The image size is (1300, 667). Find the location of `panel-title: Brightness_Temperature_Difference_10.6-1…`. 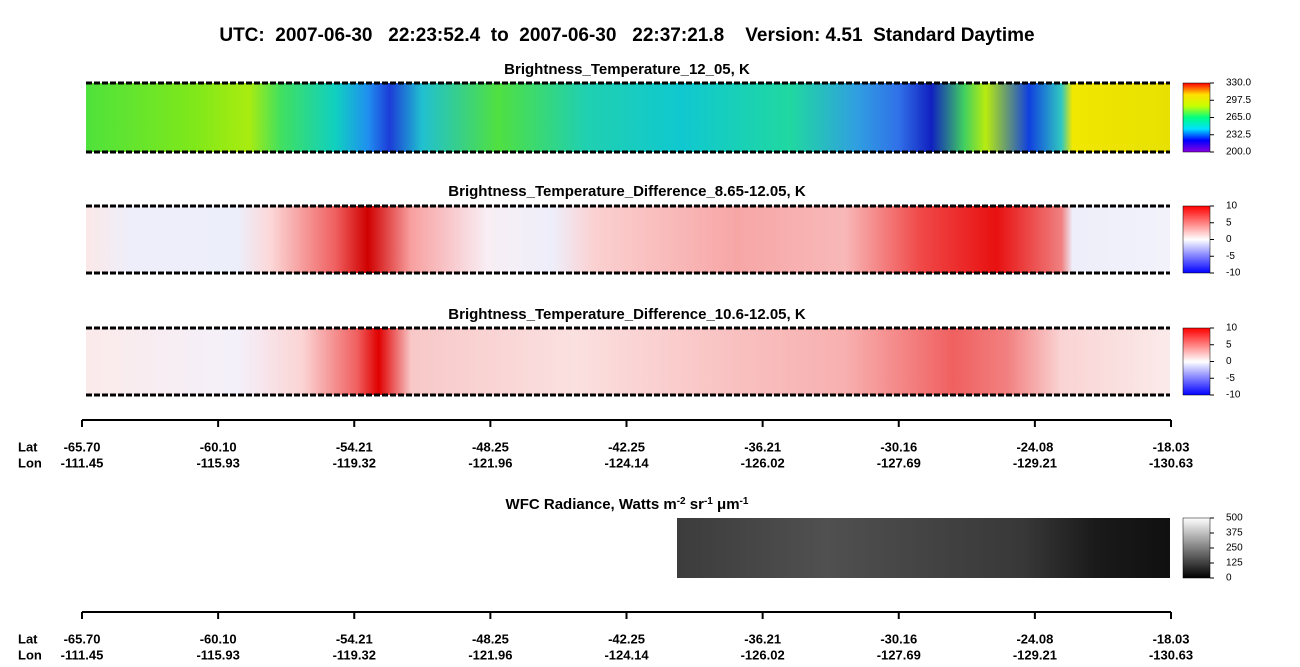

panel-title: Brightness_Temperature_Difference_10.6-1… is located at coordinates (627, 314).